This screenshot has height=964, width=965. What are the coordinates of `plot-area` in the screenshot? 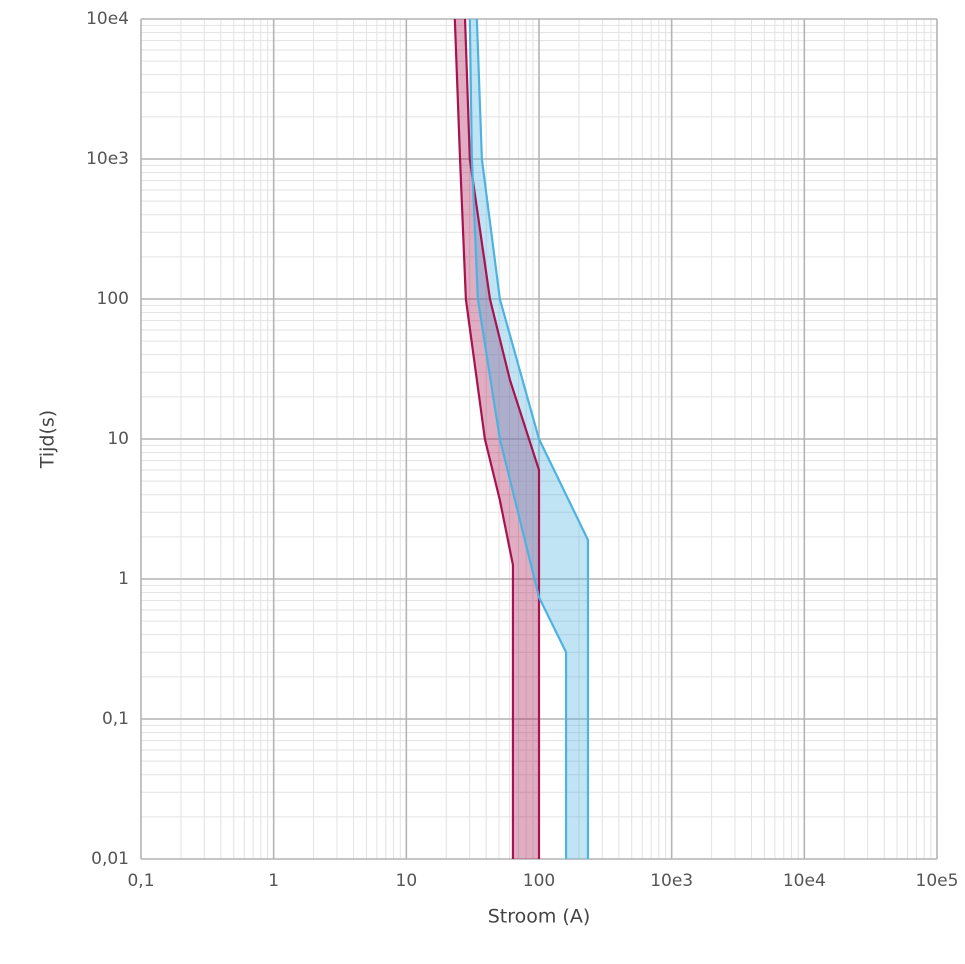 It's located at (521, 438).